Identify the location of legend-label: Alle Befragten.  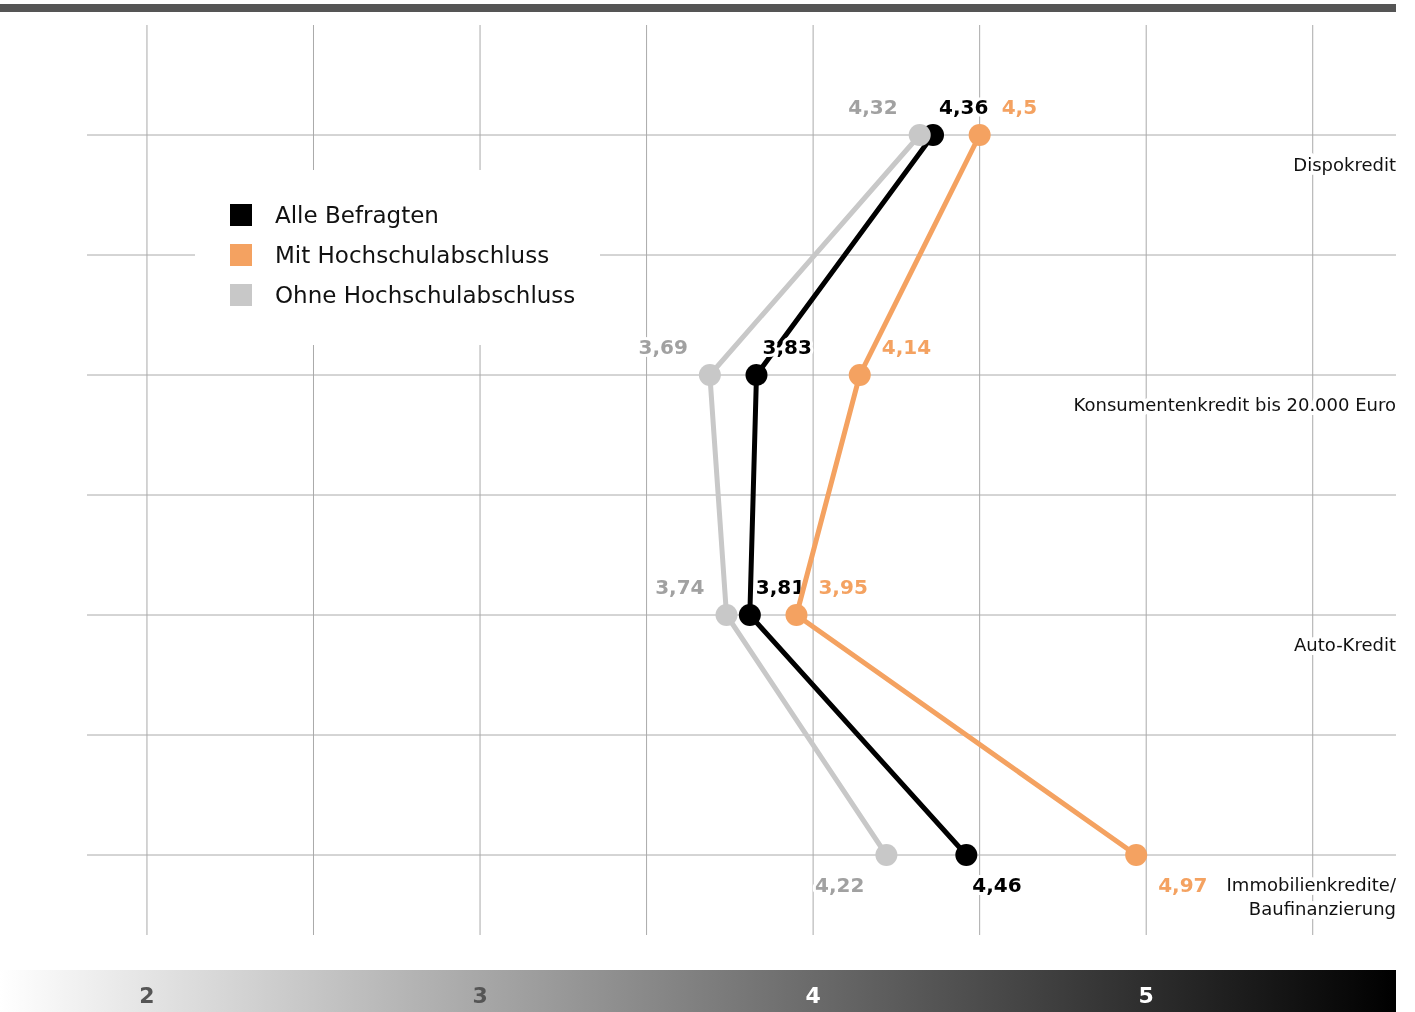
(357, 215).